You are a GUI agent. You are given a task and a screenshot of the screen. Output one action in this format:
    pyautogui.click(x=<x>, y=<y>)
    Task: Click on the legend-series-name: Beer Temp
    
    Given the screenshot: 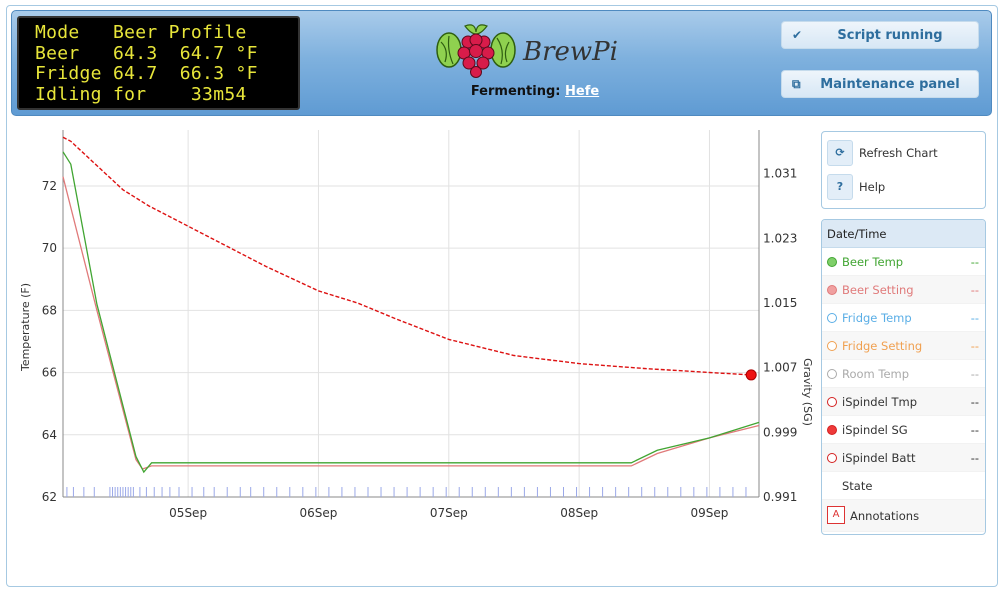 What is the action you would take?
    pyautogui.click(x=873, y=262)
    